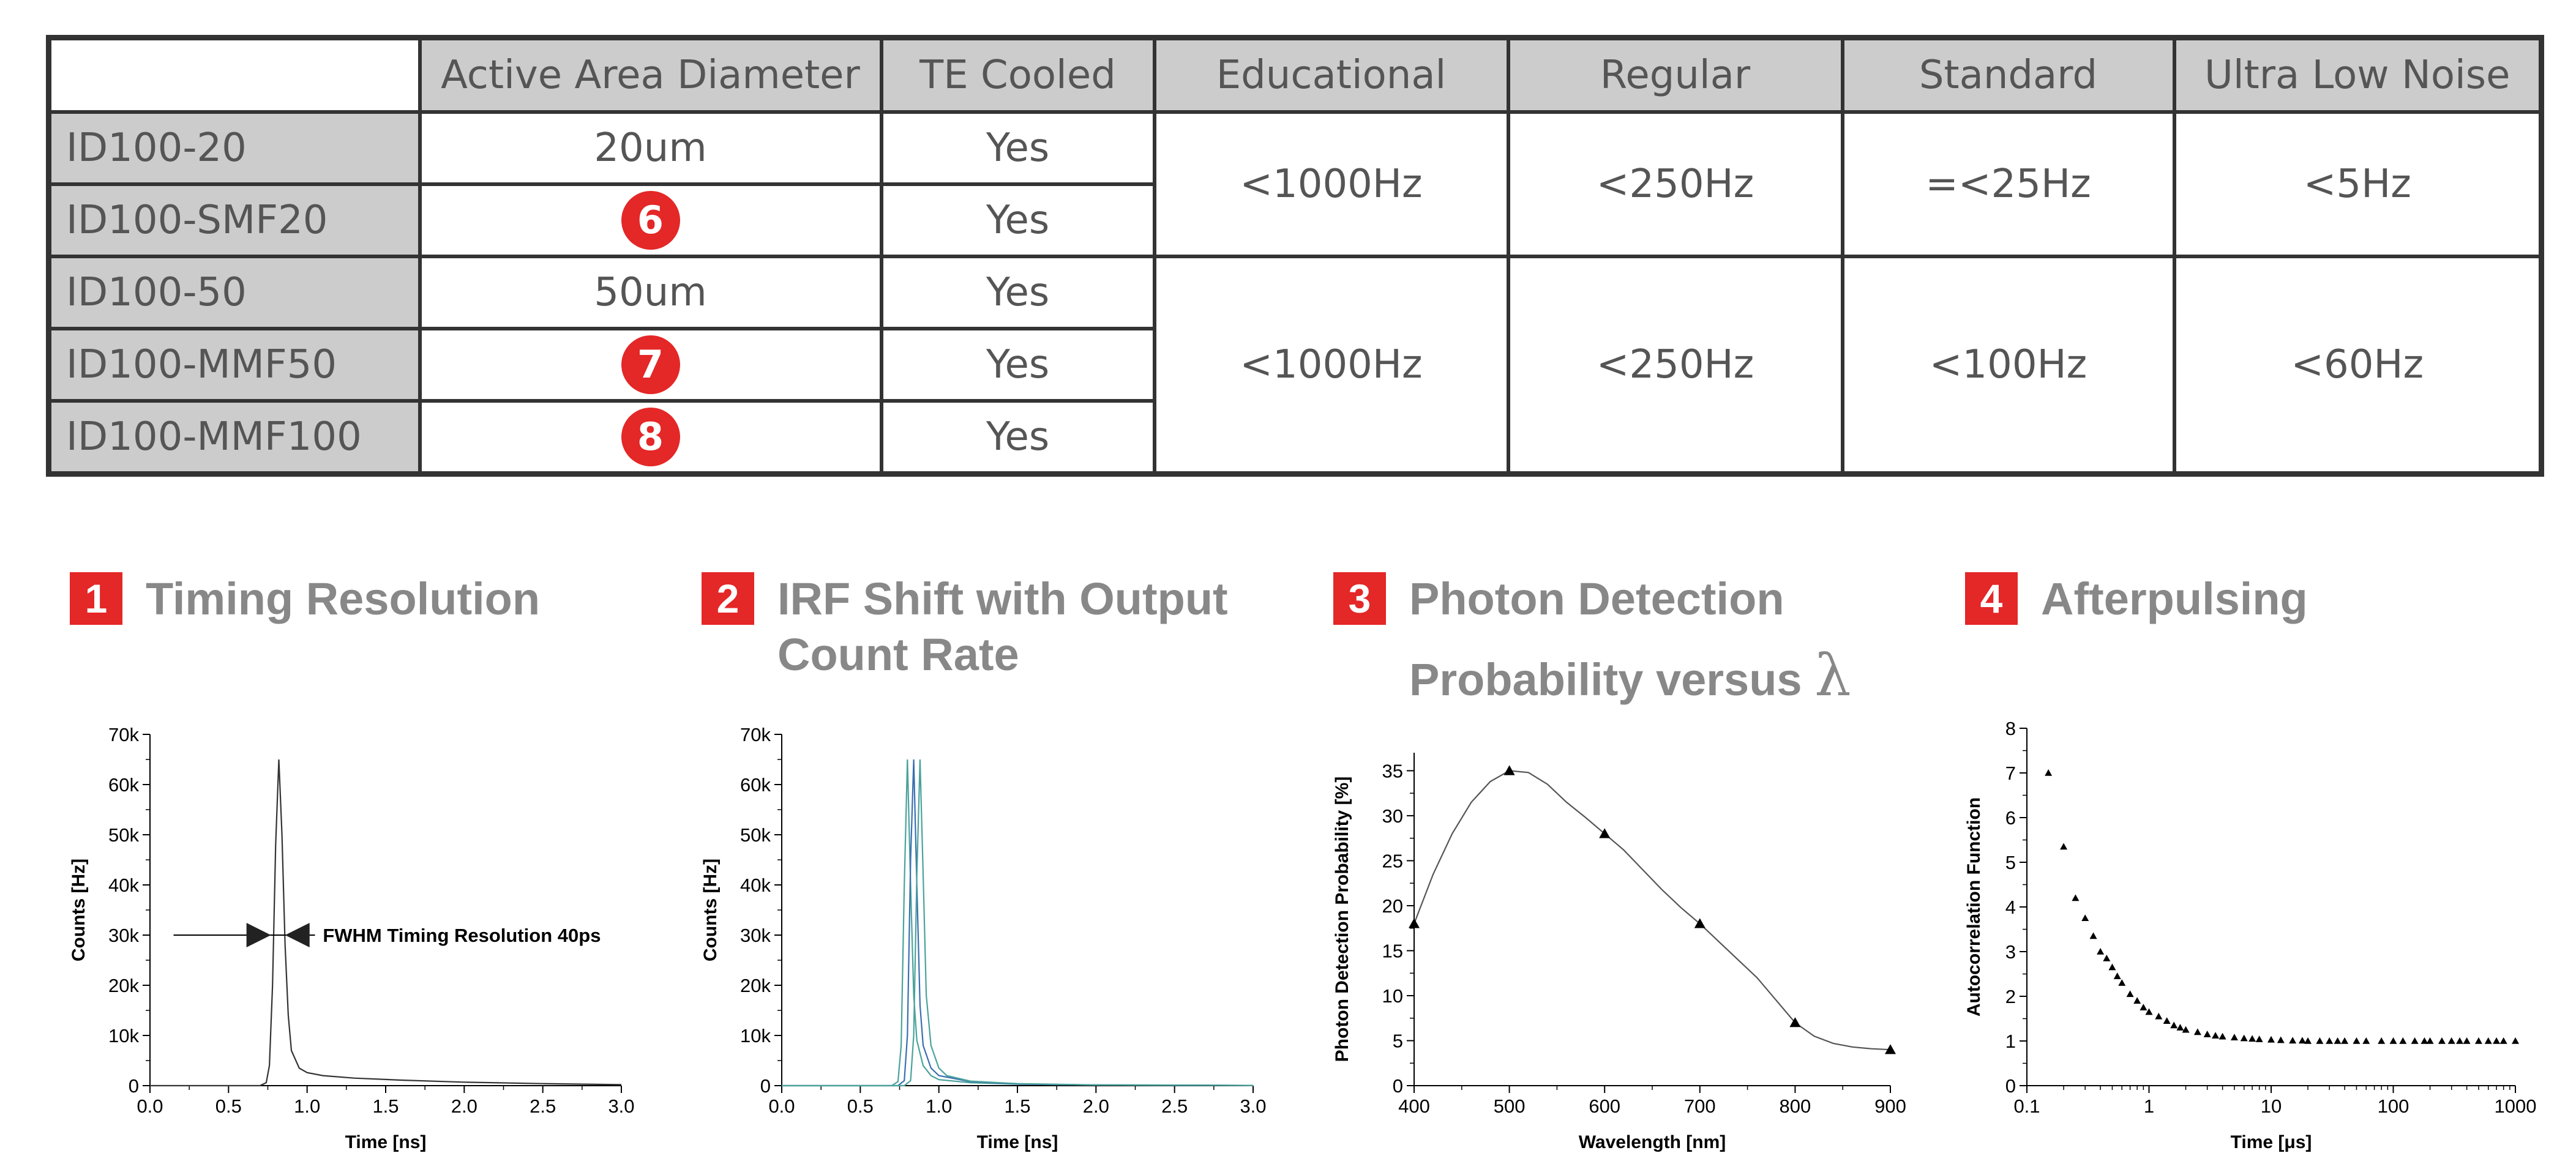  Describe the element at coordinates (2358, 184) in the screenshot. I see `ultra-low-noise-cell-a: <5Hz` at that location.